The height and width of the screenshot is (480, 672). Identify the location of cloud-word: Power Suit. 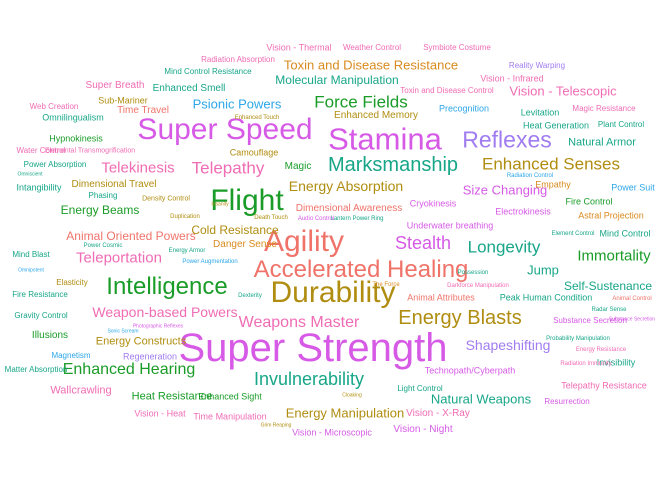
(633, 187).